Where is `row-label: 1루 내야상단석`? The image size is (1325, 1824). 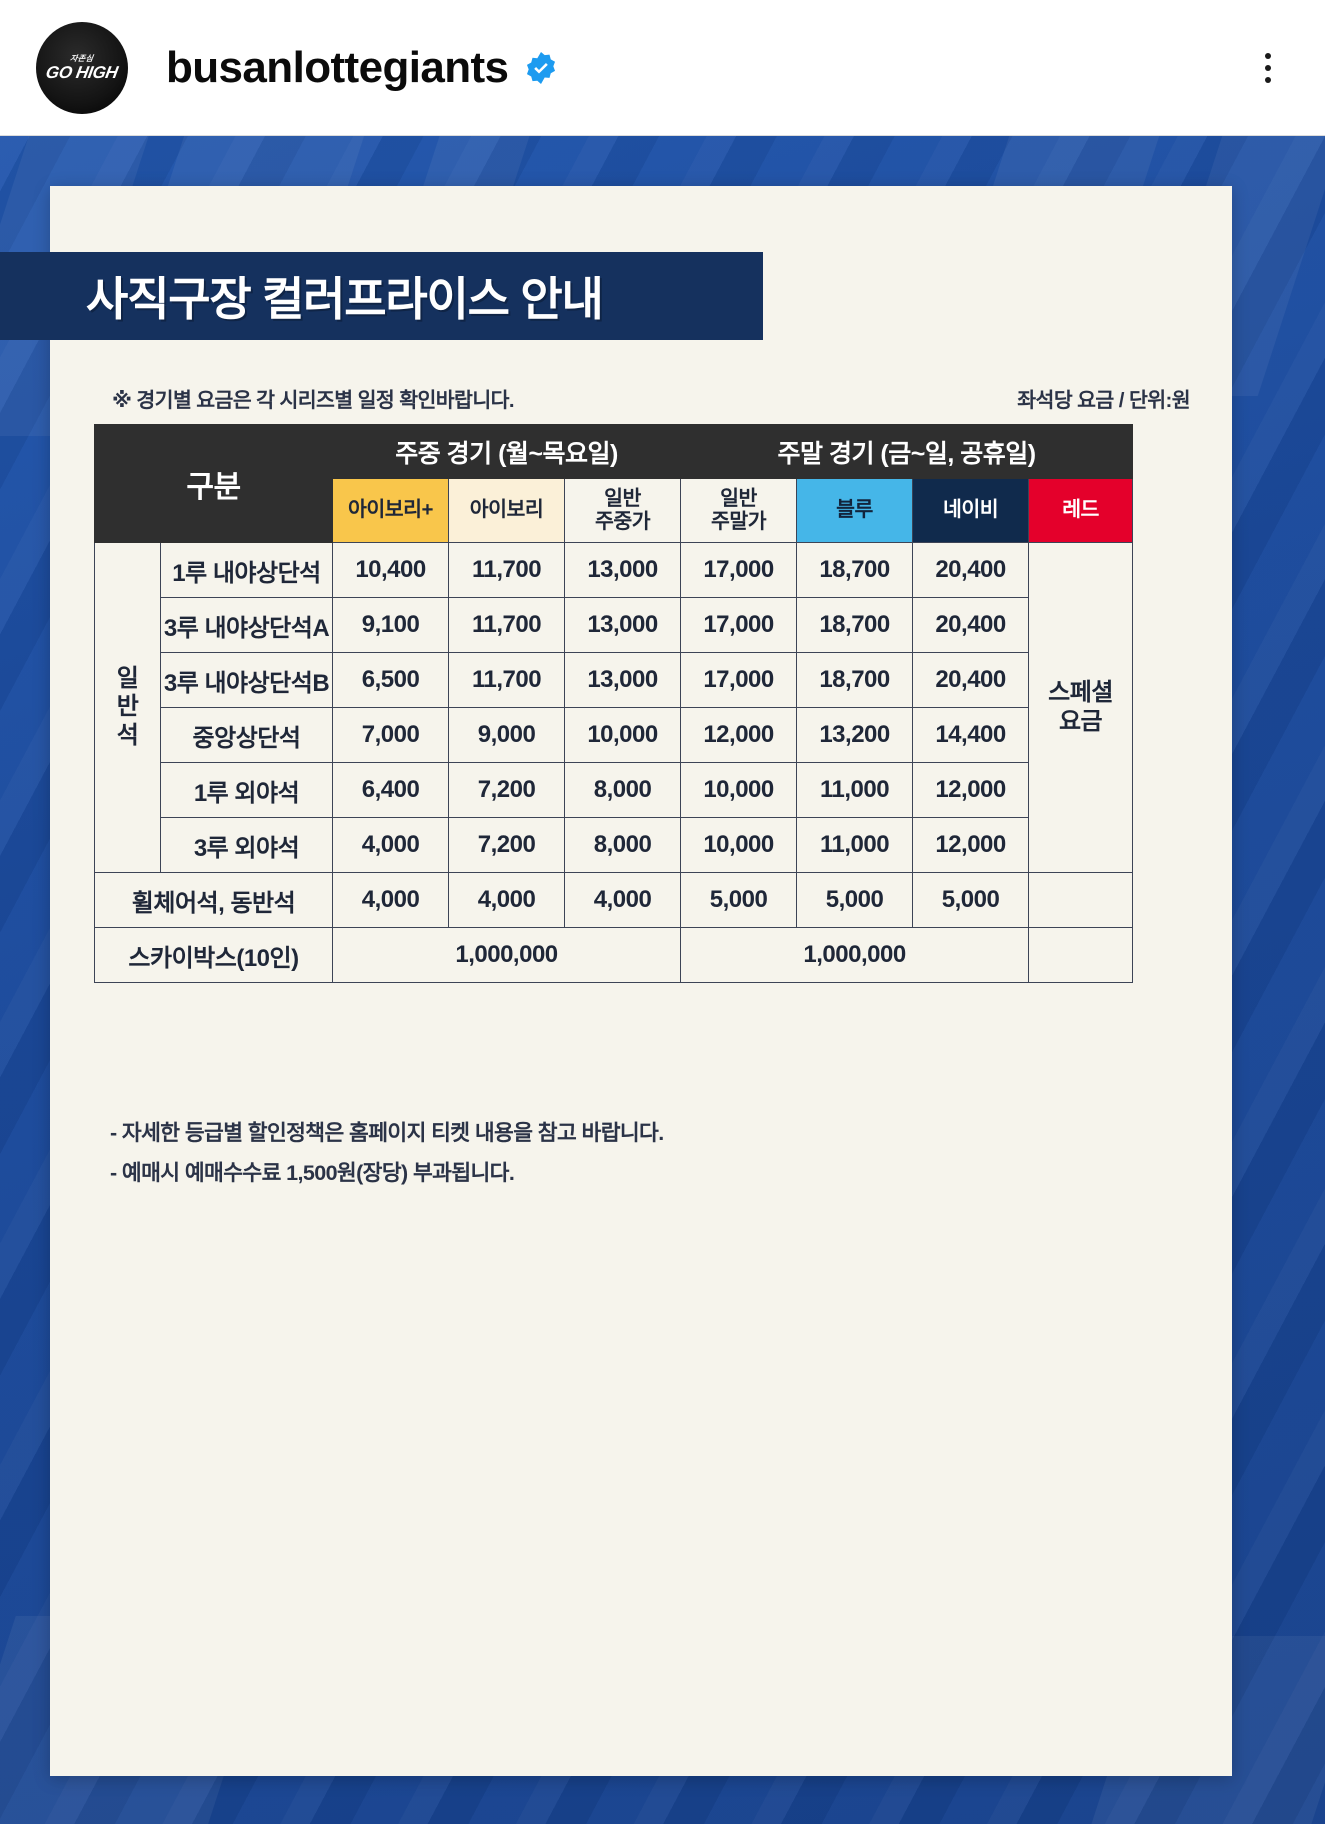
row-label: 1루 내야상단석 is located at coordinates (246, 570).